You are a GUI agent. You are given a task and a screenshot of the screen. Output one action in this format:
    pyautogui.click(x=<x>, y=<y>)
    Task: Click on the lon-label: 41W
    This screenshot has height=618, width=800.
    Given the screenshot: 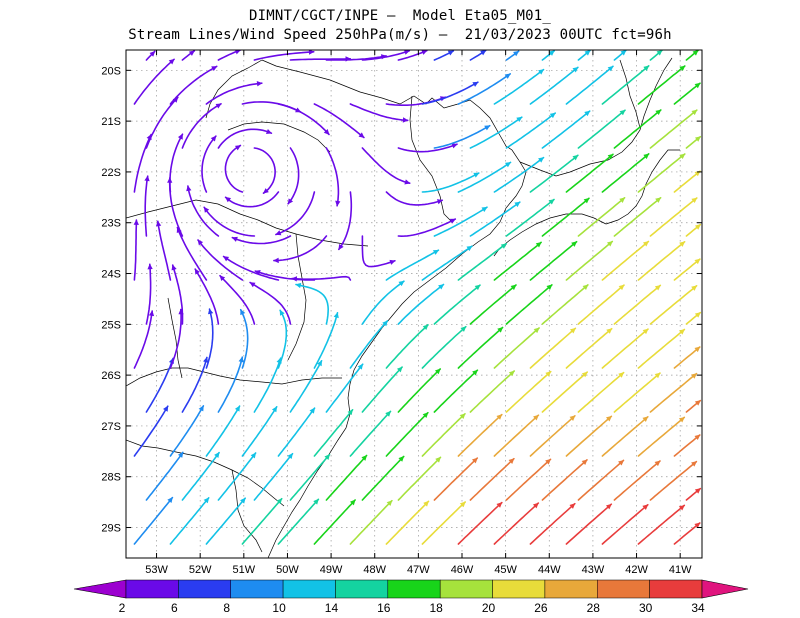 What is the action you would take?
    pyautogui.click(x=680, y=570)
    